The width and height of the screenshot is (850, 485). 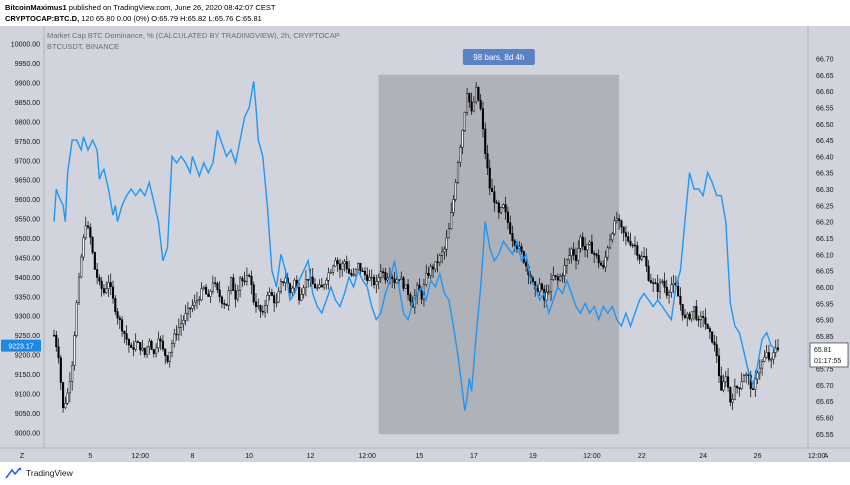 What do you see at coordinates (703, 456) in the screenshot?
I see `time-tick-label: 24` at bounding box center [703, 456].